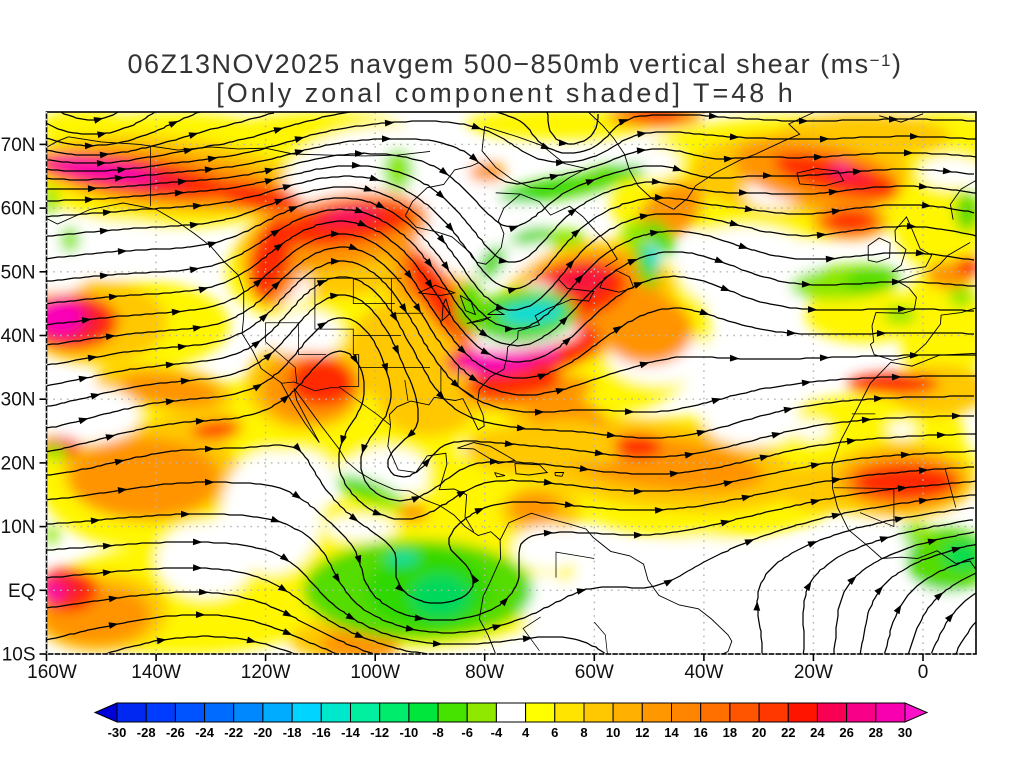 This screenshot has width=1024, height=768. What do you see at coordinates (19, 655) in the screenshot?
I see `svg-text: 10S` at bounding box center [19, 655].